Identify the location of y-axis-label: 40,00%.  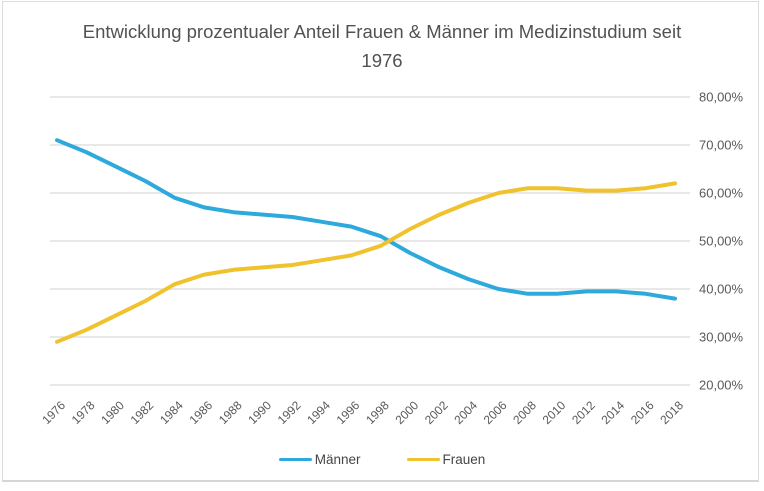
(721, 289).